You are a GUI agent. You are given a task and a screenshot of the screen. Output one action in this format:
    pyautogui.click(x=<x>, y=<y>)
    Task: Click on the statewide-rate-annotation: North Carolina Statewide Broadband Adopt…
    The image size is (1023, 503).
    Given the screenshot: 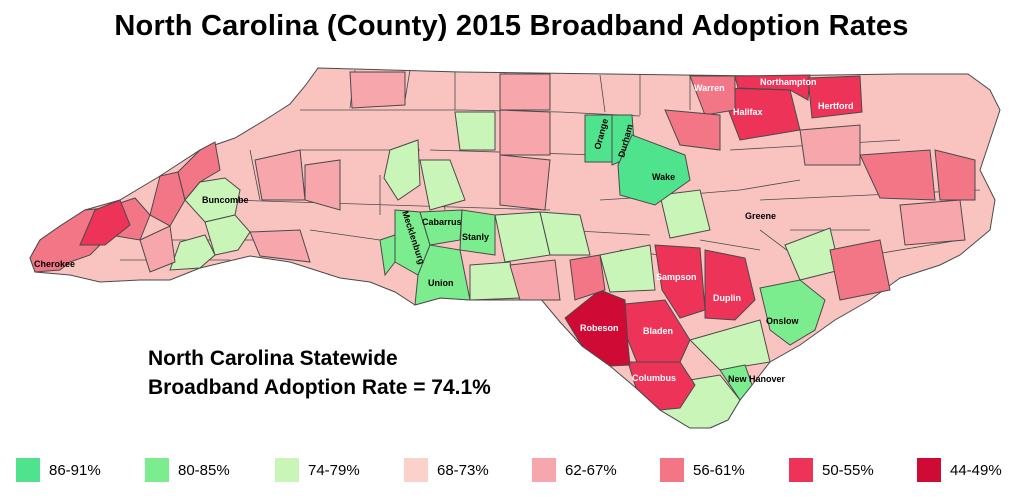 What is the action you would take?
    pyautogui.click(x=319, y=373)
    